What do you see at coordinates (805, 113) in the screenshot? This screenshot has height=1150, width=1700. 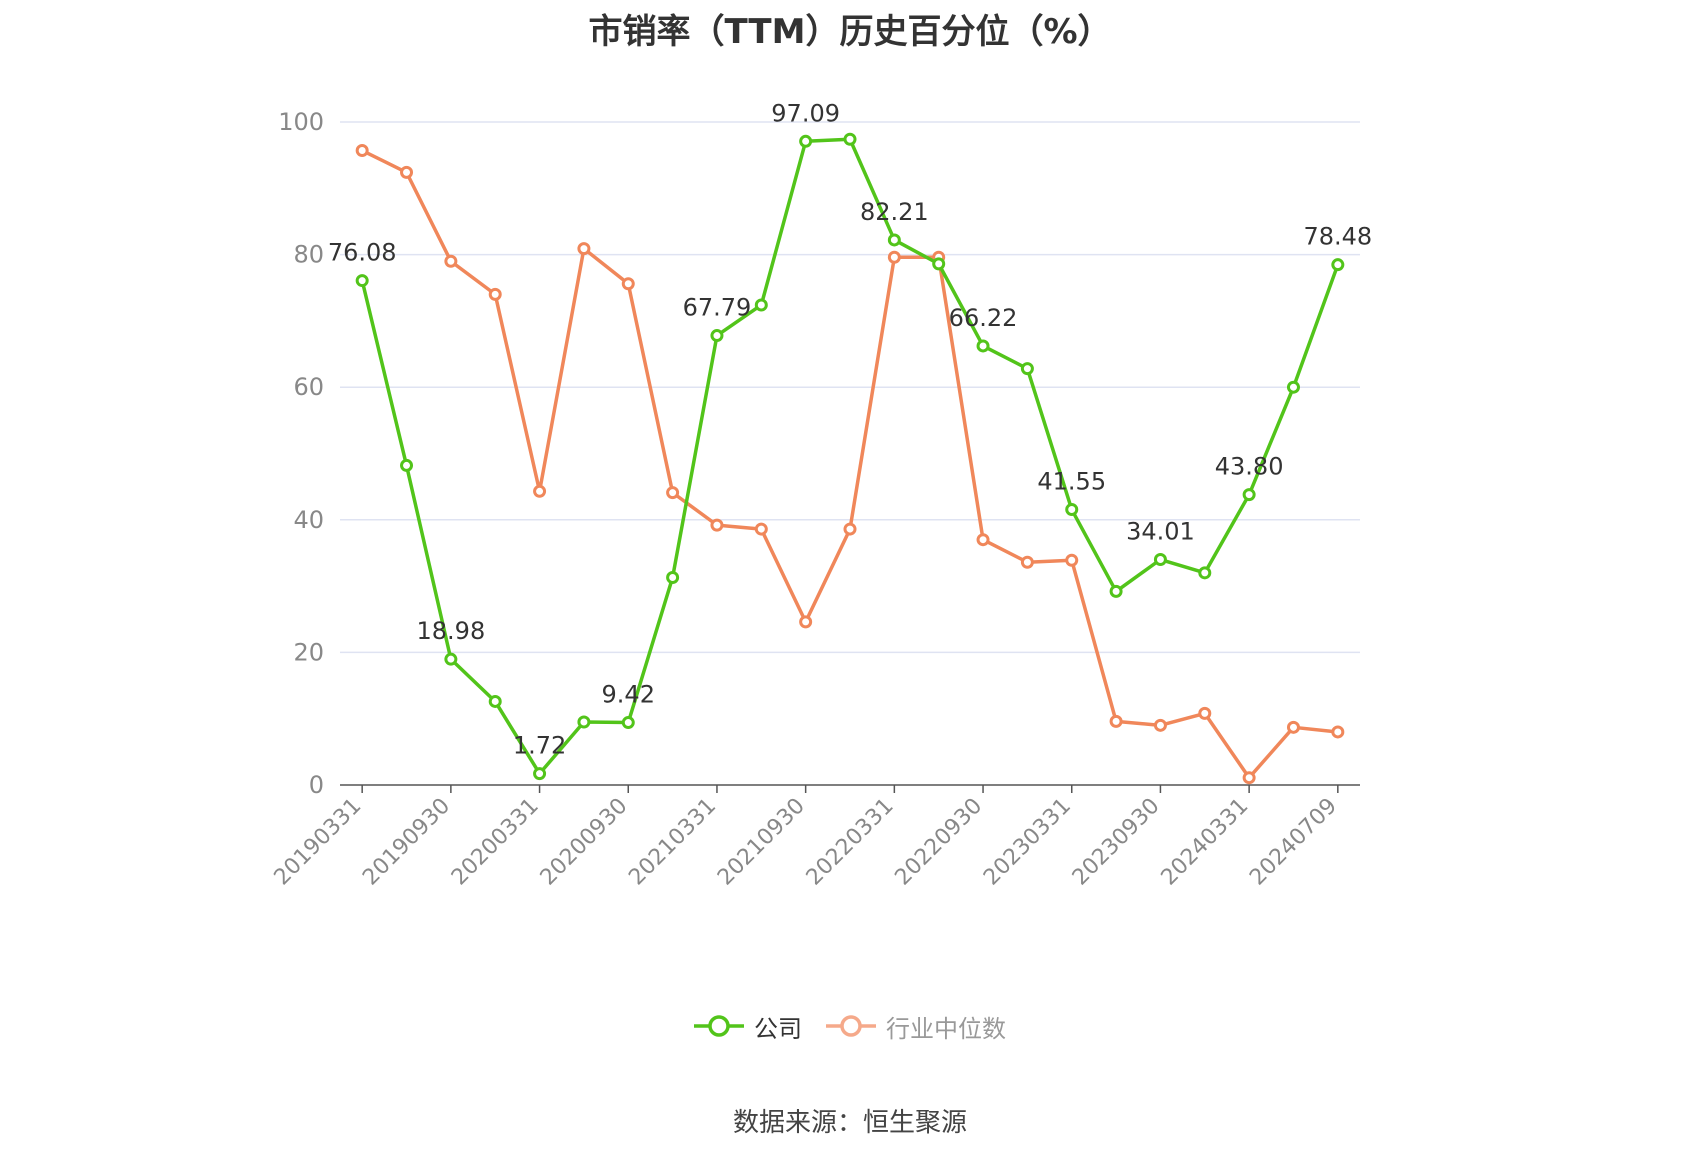 I see `data-label: 97.09` at bounding box center [805, 113].